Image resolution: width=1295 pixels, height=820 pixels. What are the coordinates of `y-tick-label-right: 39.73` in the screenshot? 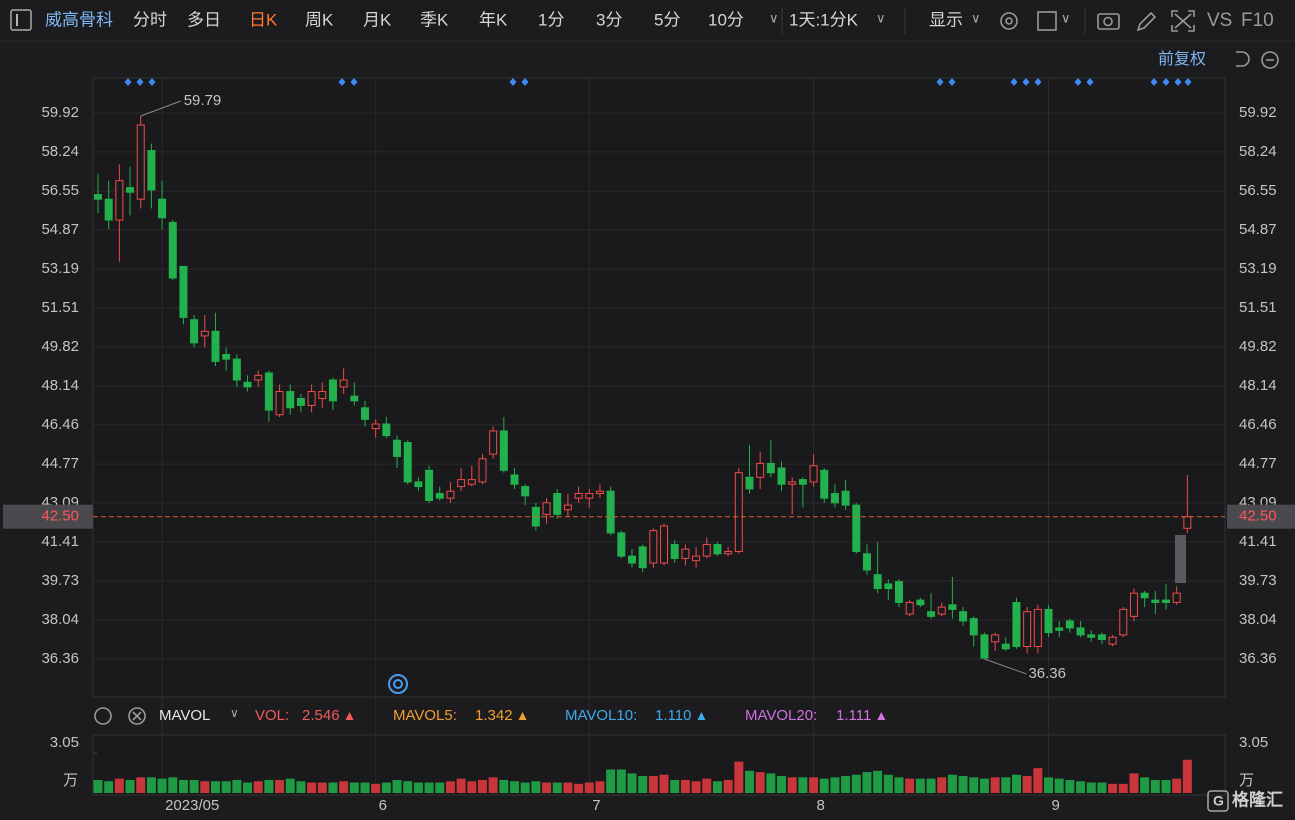 It's located at (1258, 580).